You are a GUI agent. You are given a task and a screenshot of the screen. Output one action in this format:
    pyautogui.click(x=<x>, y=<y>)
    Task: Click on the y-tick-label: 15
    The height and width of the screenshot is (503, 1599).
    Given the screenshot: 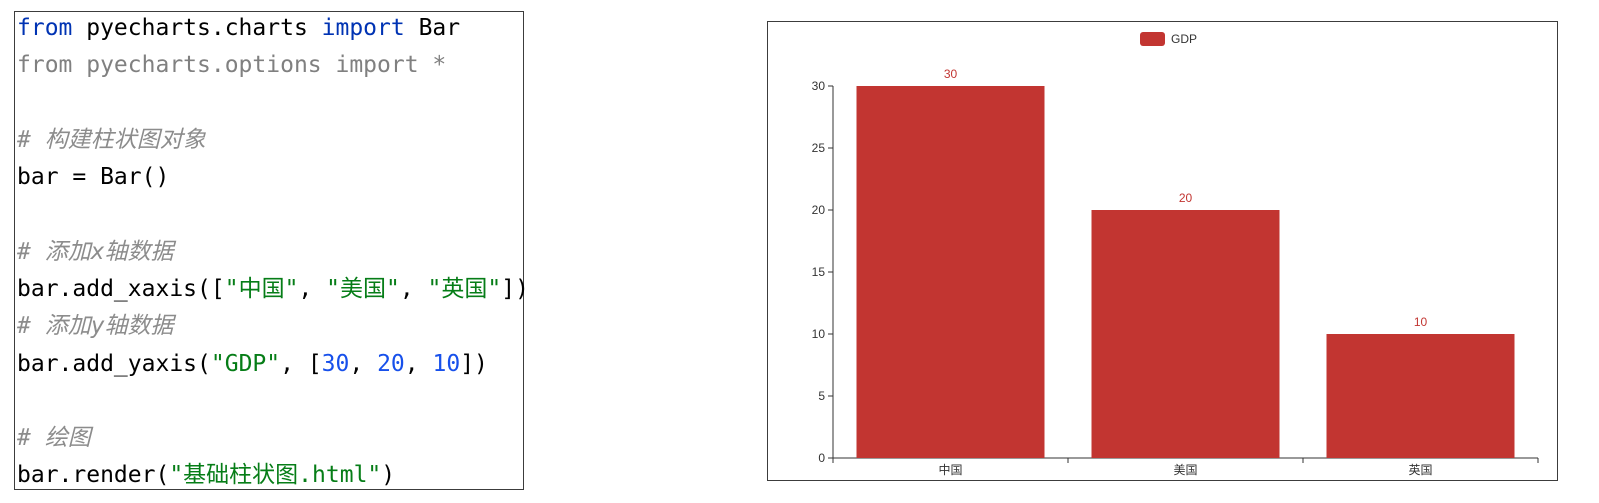 What is the action you would take?
    pyautogui.click(x=819, y=272)
    